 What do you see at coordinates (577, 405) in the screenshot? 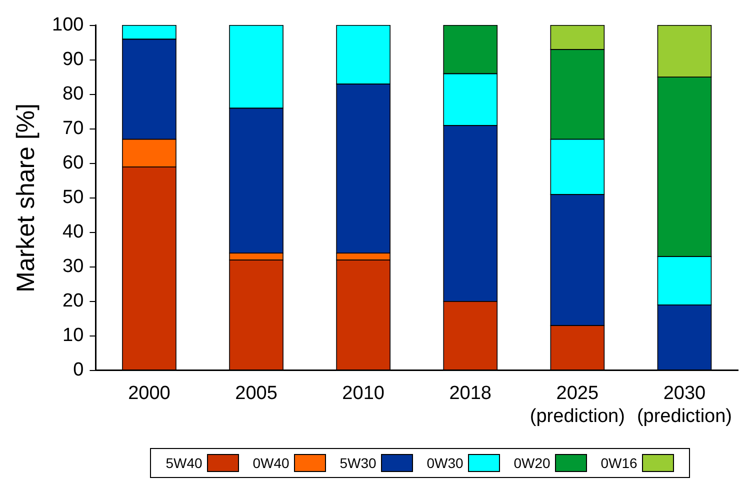
I see `x-tick-label: 2025 (prediction)` at bounding box center [577, 405].